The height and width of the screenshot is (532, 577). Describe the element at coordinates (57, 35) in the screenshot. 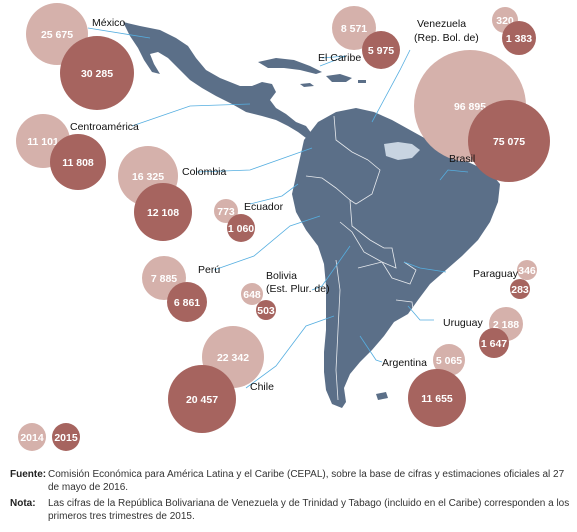

I see `mexico-2014-value: 25 675` at that location.